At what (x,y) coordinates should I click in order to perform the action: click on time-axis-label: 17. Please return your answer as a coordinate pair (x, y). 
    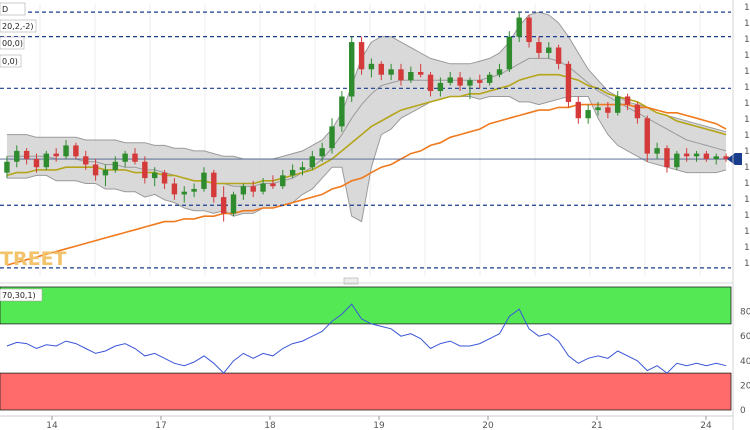
    Looking at the image, I should click on (160, 425).